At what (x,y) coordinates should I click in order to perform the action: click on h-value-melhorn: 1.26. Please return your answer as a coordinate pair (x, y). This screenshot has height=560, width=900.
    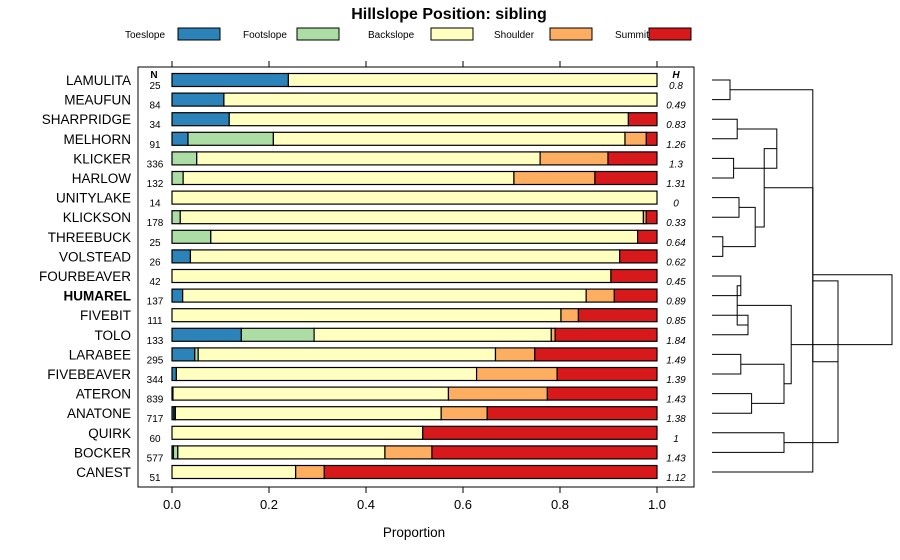
    Looking at the image, I should click on (676, 145).